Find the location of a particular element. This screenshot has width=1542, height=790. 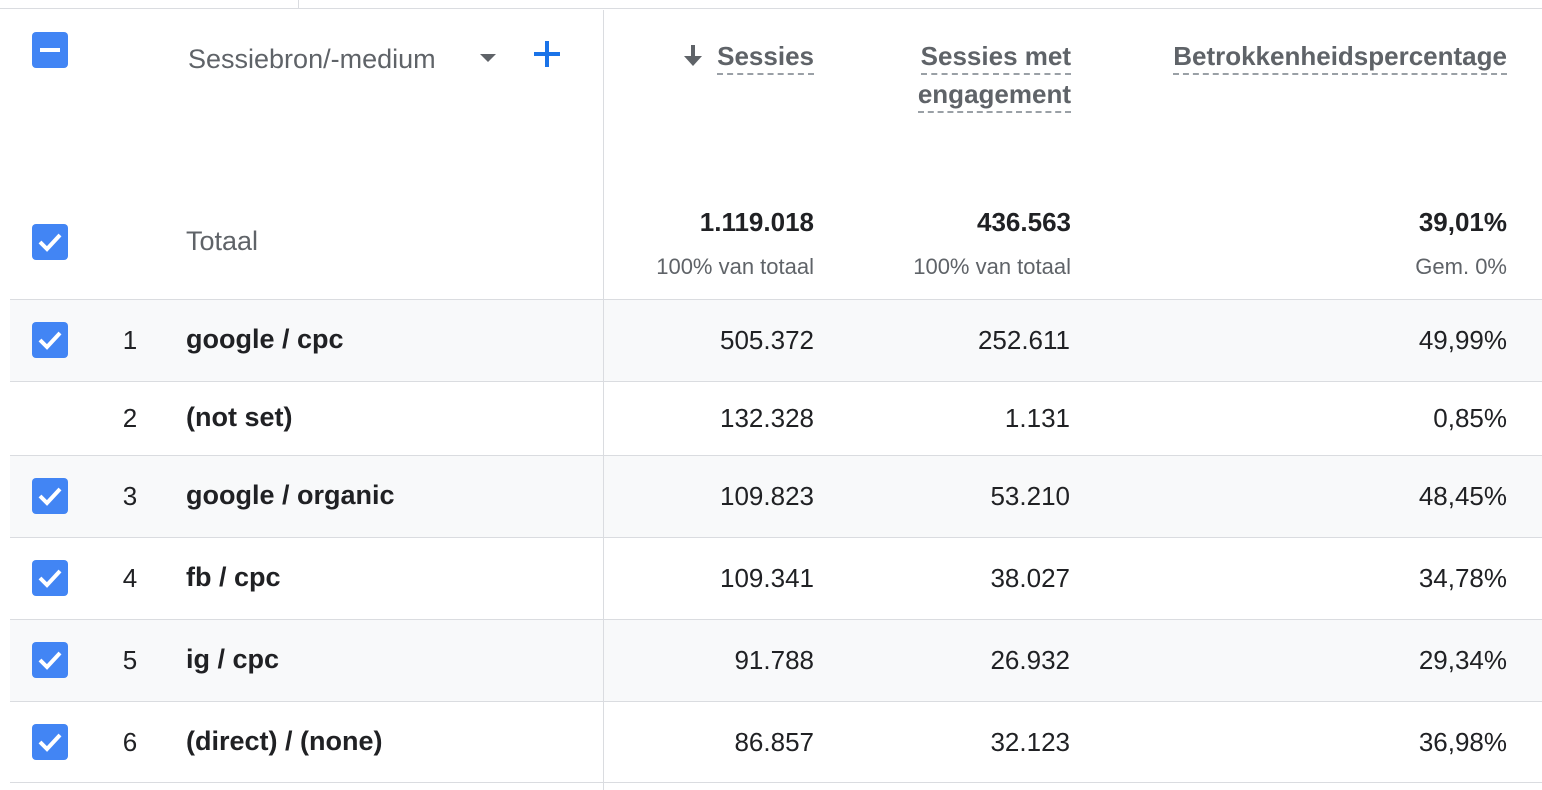

row-sessies: 505.372 is located at coordinates (767, 340).